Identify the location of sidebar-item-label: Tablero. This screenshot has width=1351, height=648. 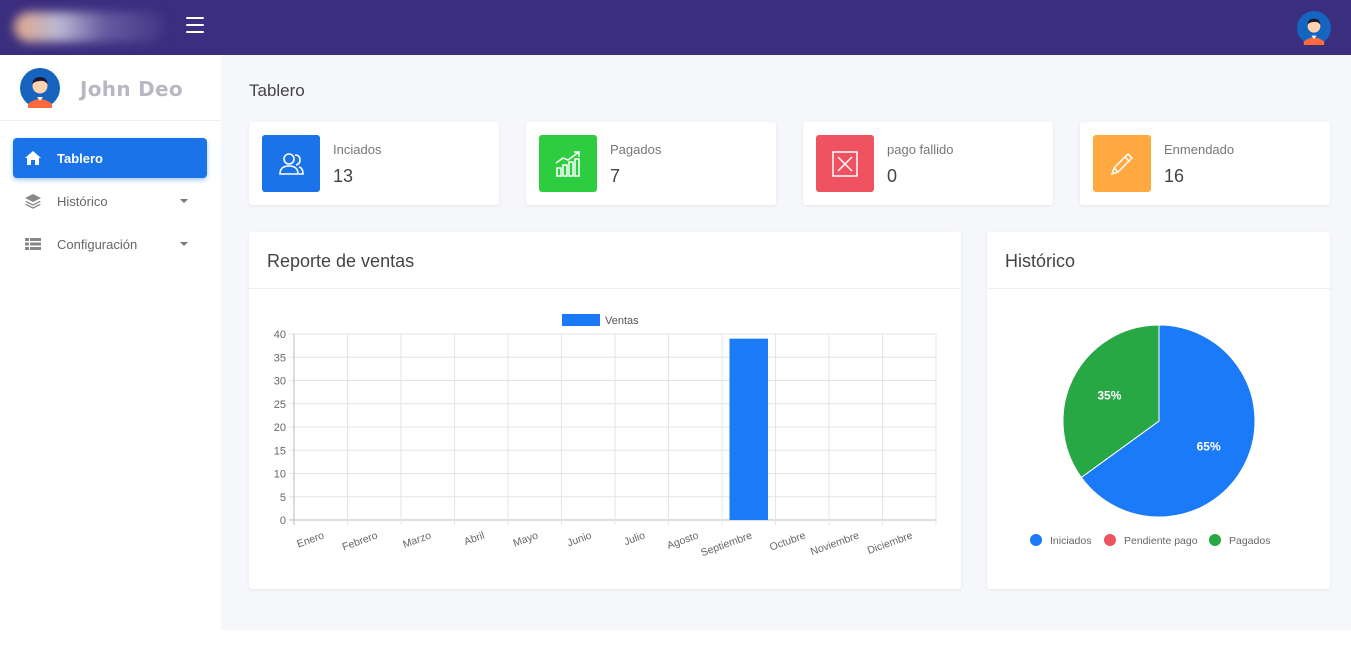
(80, 158).